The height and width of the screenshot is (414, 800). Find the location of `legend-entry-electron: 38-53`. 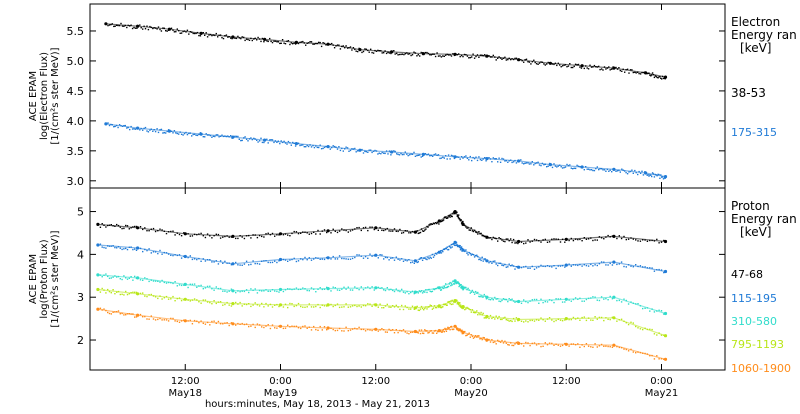

legend-entry-electron: 38-53 is located at coordinates (748, 93).